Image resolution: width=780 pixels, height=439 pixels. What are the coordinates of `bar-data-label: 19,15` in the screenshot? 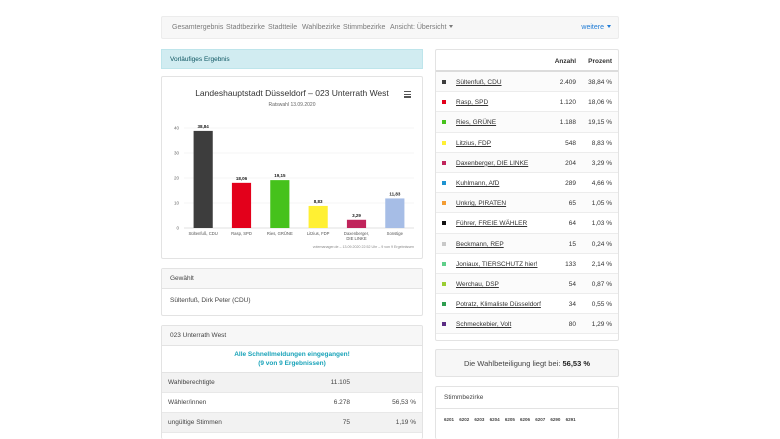 It's located at (280, 175).